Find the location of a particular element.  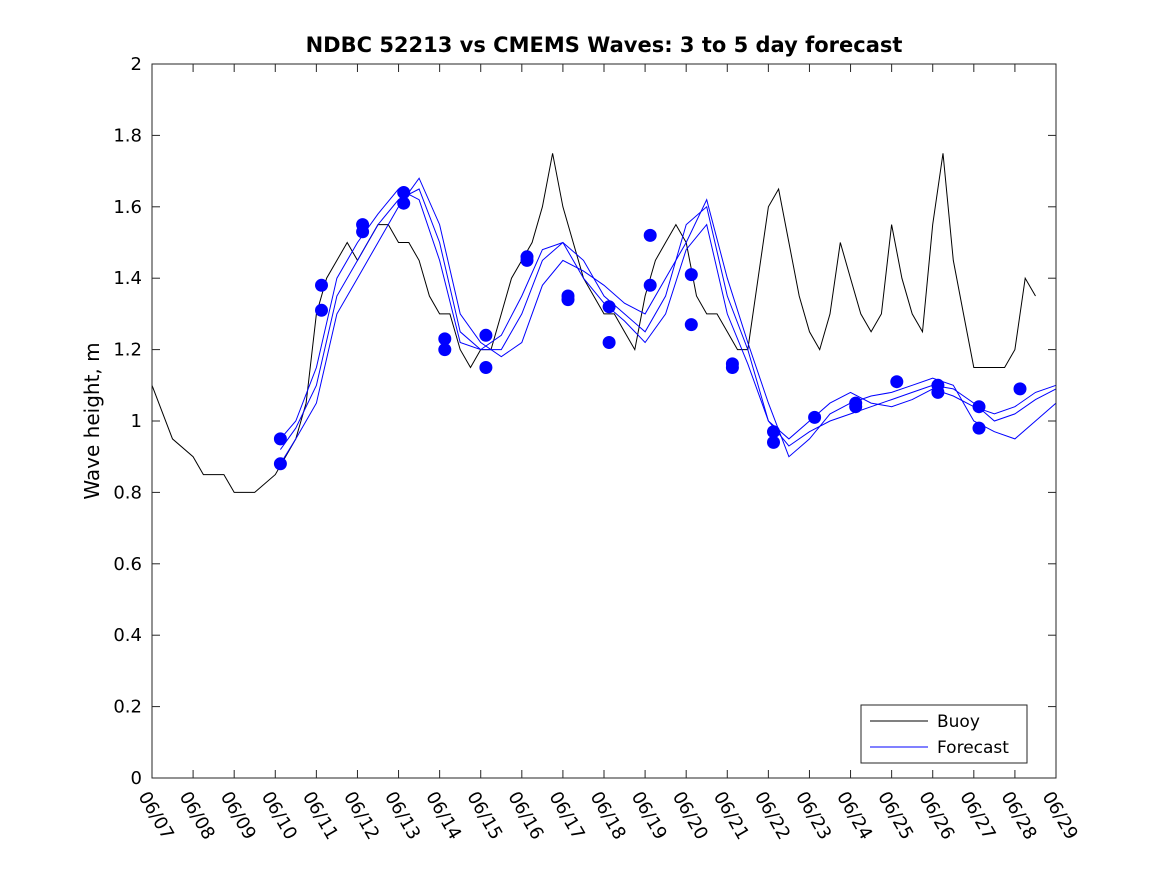

y-tick-label: 2 is located at coordinates (136, 64).